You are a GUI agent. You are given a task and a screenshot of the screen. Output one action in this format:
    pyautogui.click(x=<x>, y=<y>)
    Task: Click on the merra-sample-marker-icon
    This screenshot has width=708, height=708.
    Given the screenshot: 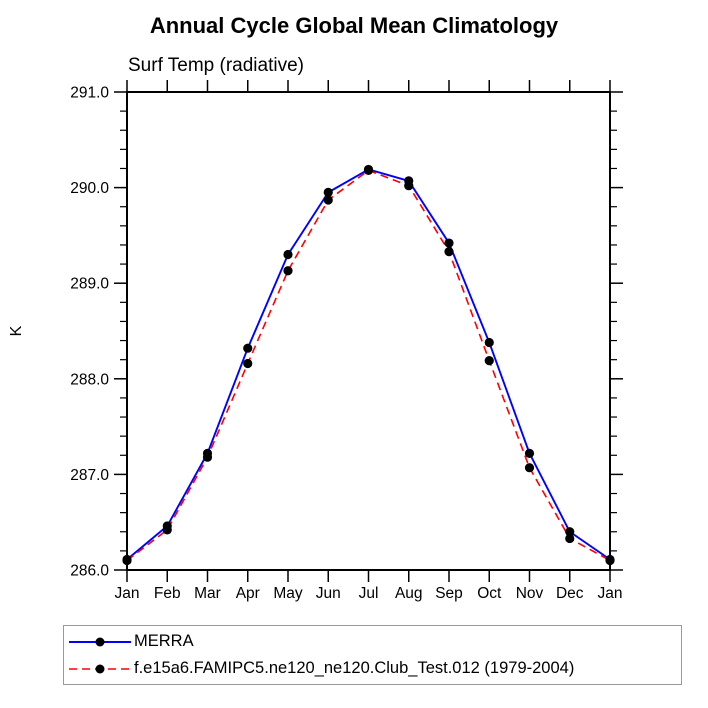 What is the action you would take?
    pyautogui.click(x=100, y=641)
    